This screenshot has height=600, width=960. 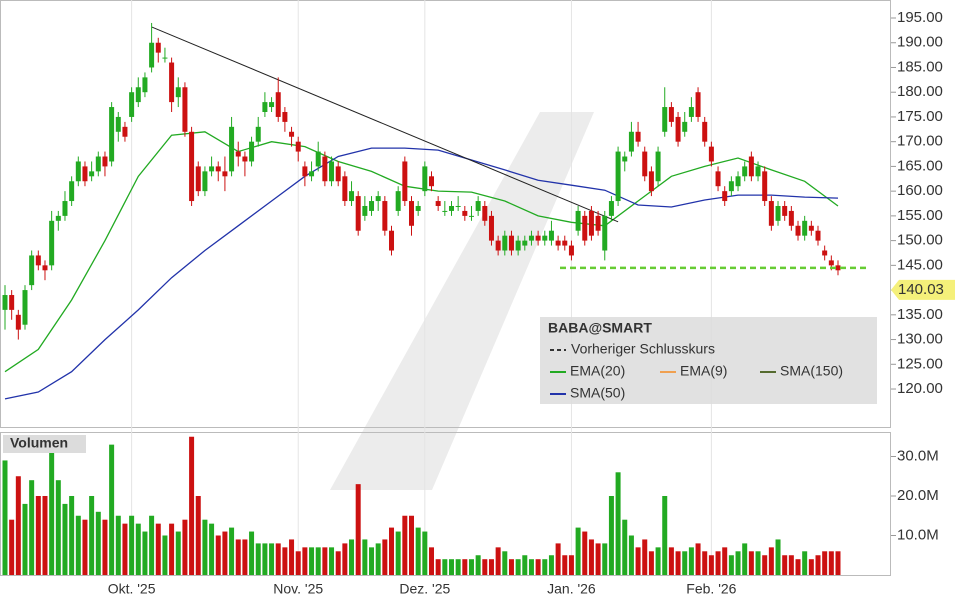 I want to click on y-tick-label: 130.00, so click(x=920, y=339).